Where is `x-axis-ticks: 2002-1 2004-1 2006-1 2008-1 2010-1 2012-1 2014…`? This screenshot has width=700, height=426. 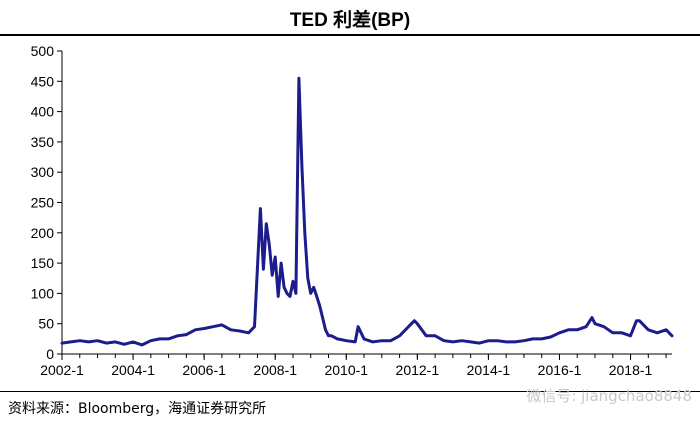 x-axis-ticks: 2002-1 2004-1 2006-1 2008-1 2010-1 2012-1 2014… is located at coordinates (353, 366).